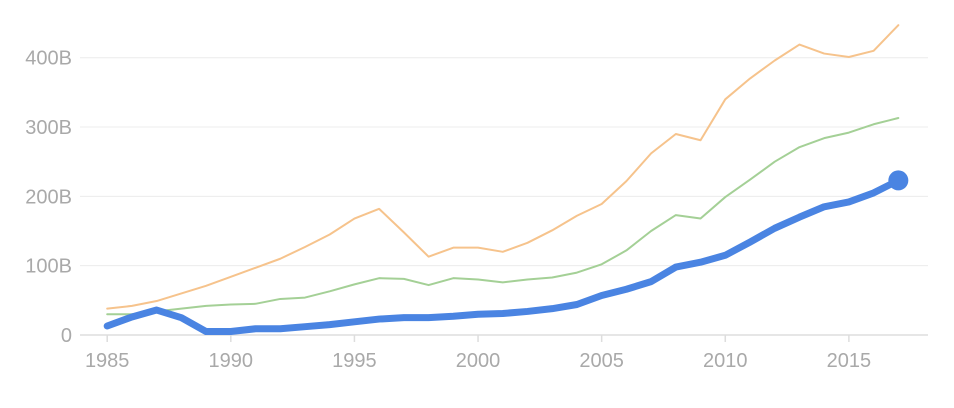 This screenshot has width=954, height=408. I want to click on y-axis-tick-labels: 0 100B 200B 300B 400B, so click(48, 197).